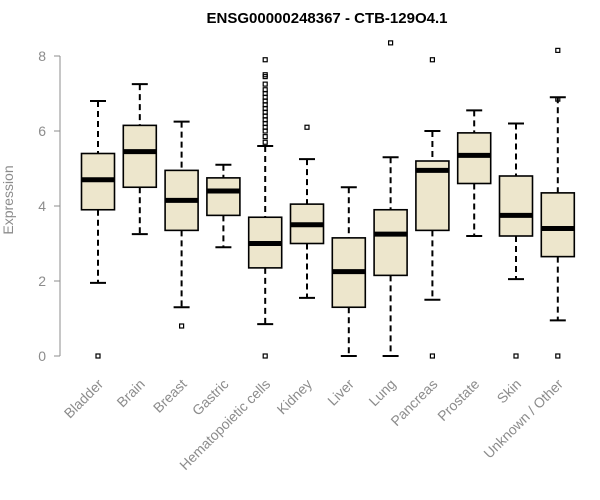  I want to click on box-unknown-other, so click(558, 203).